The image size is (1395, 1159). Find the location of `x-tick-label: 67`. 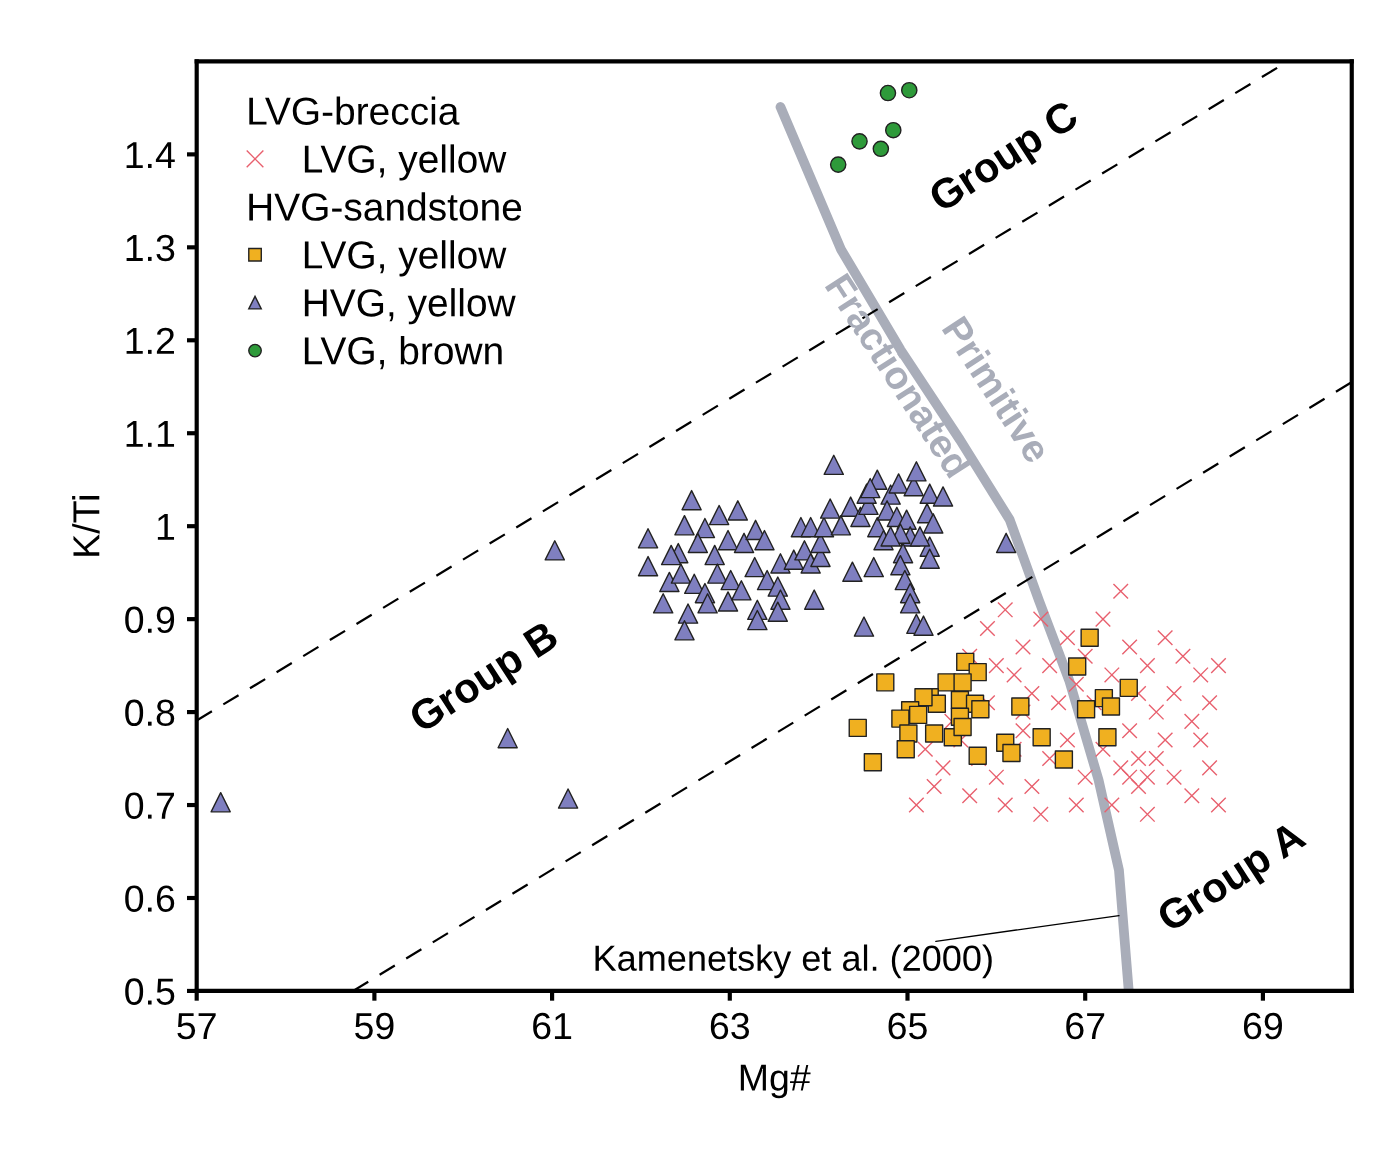

x-tick-label: 67 is located at coordinates (1085, 1026).